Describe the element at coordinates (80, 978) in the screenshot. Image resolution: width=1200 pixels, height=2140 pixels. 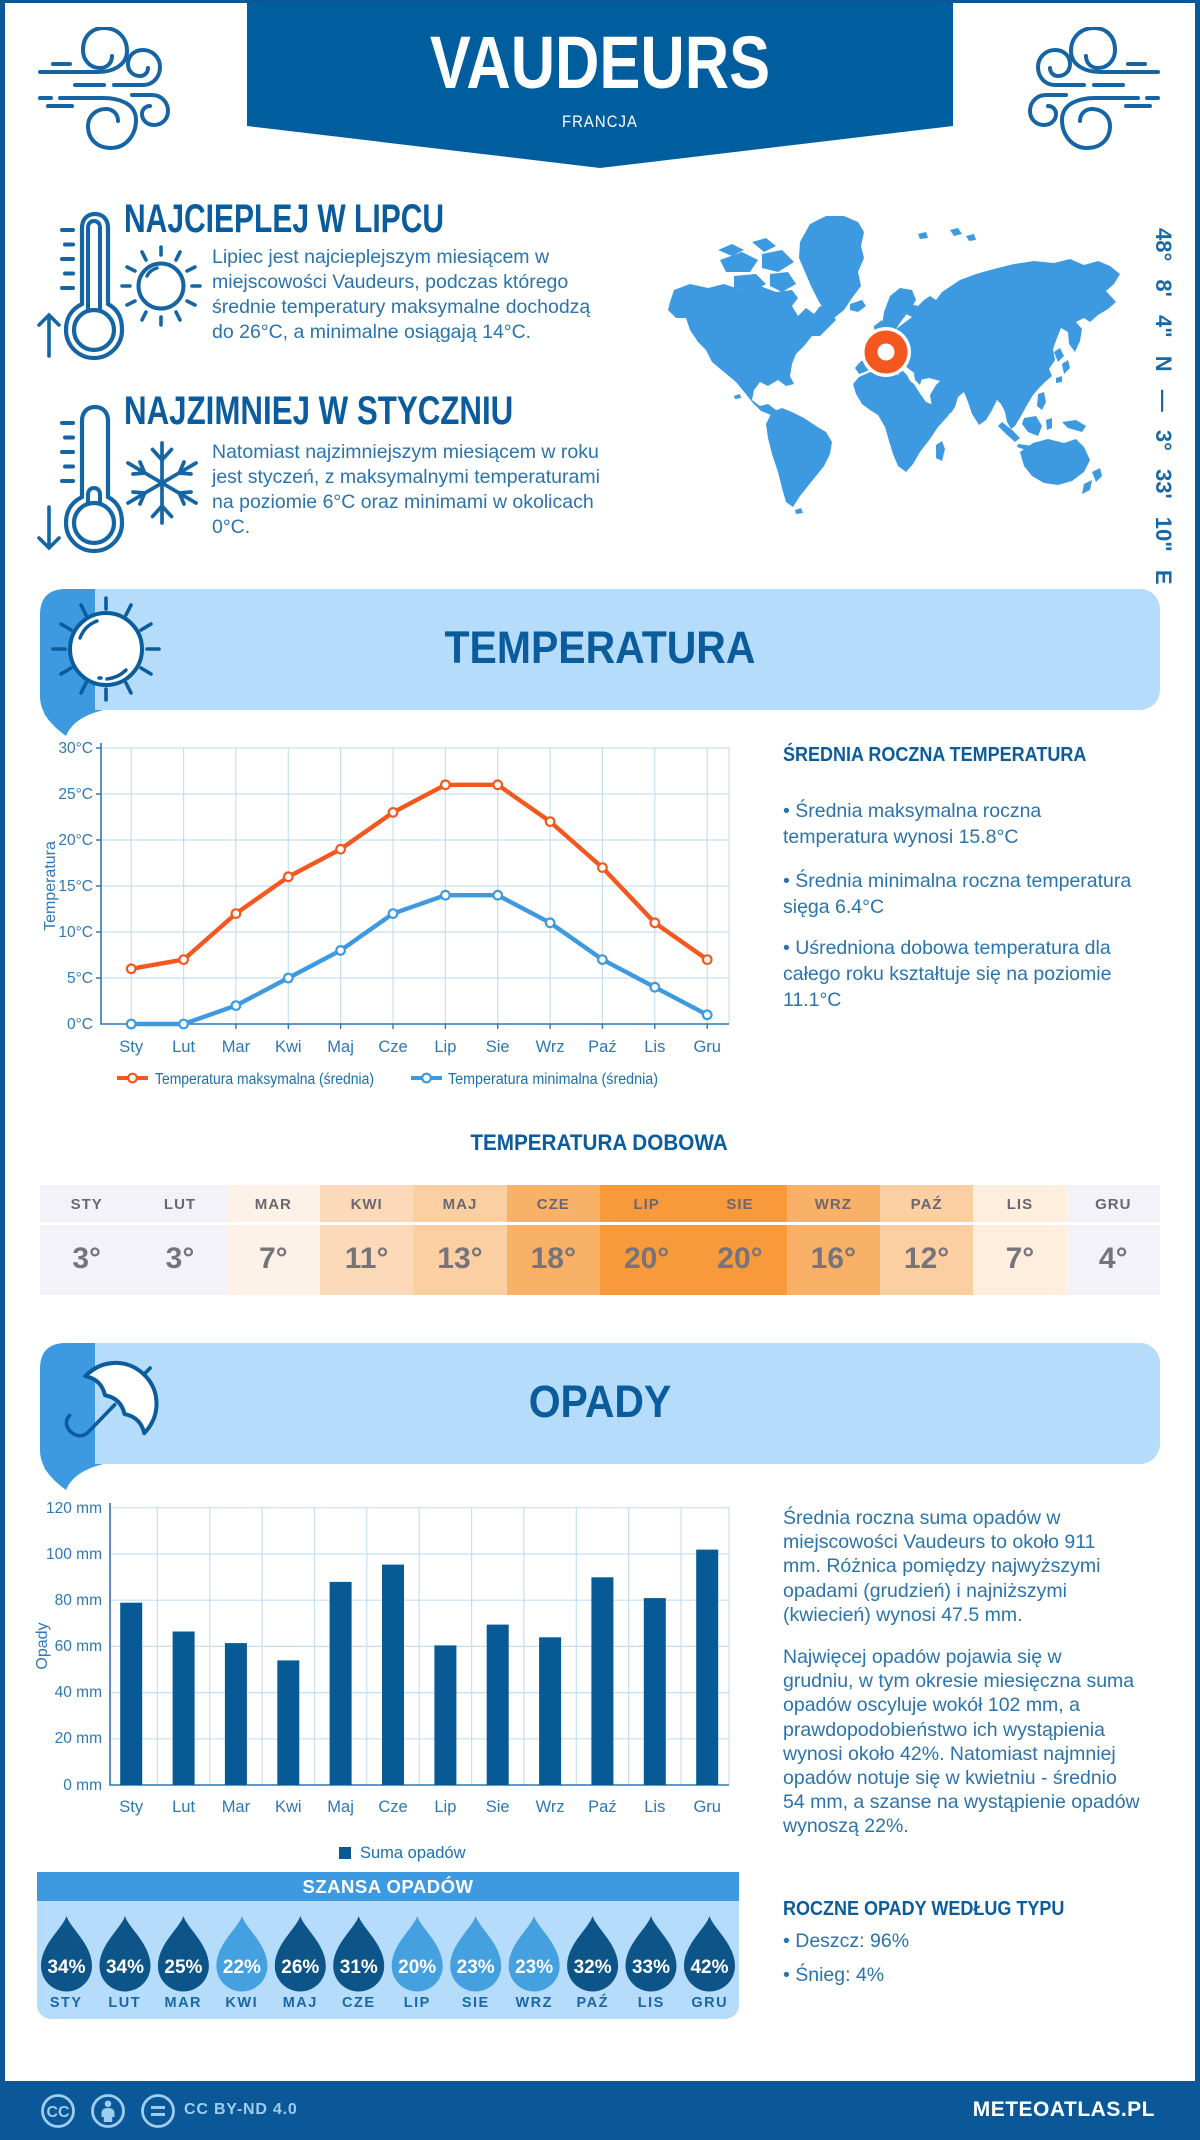
I see `svg-text: 5°C` at that location.